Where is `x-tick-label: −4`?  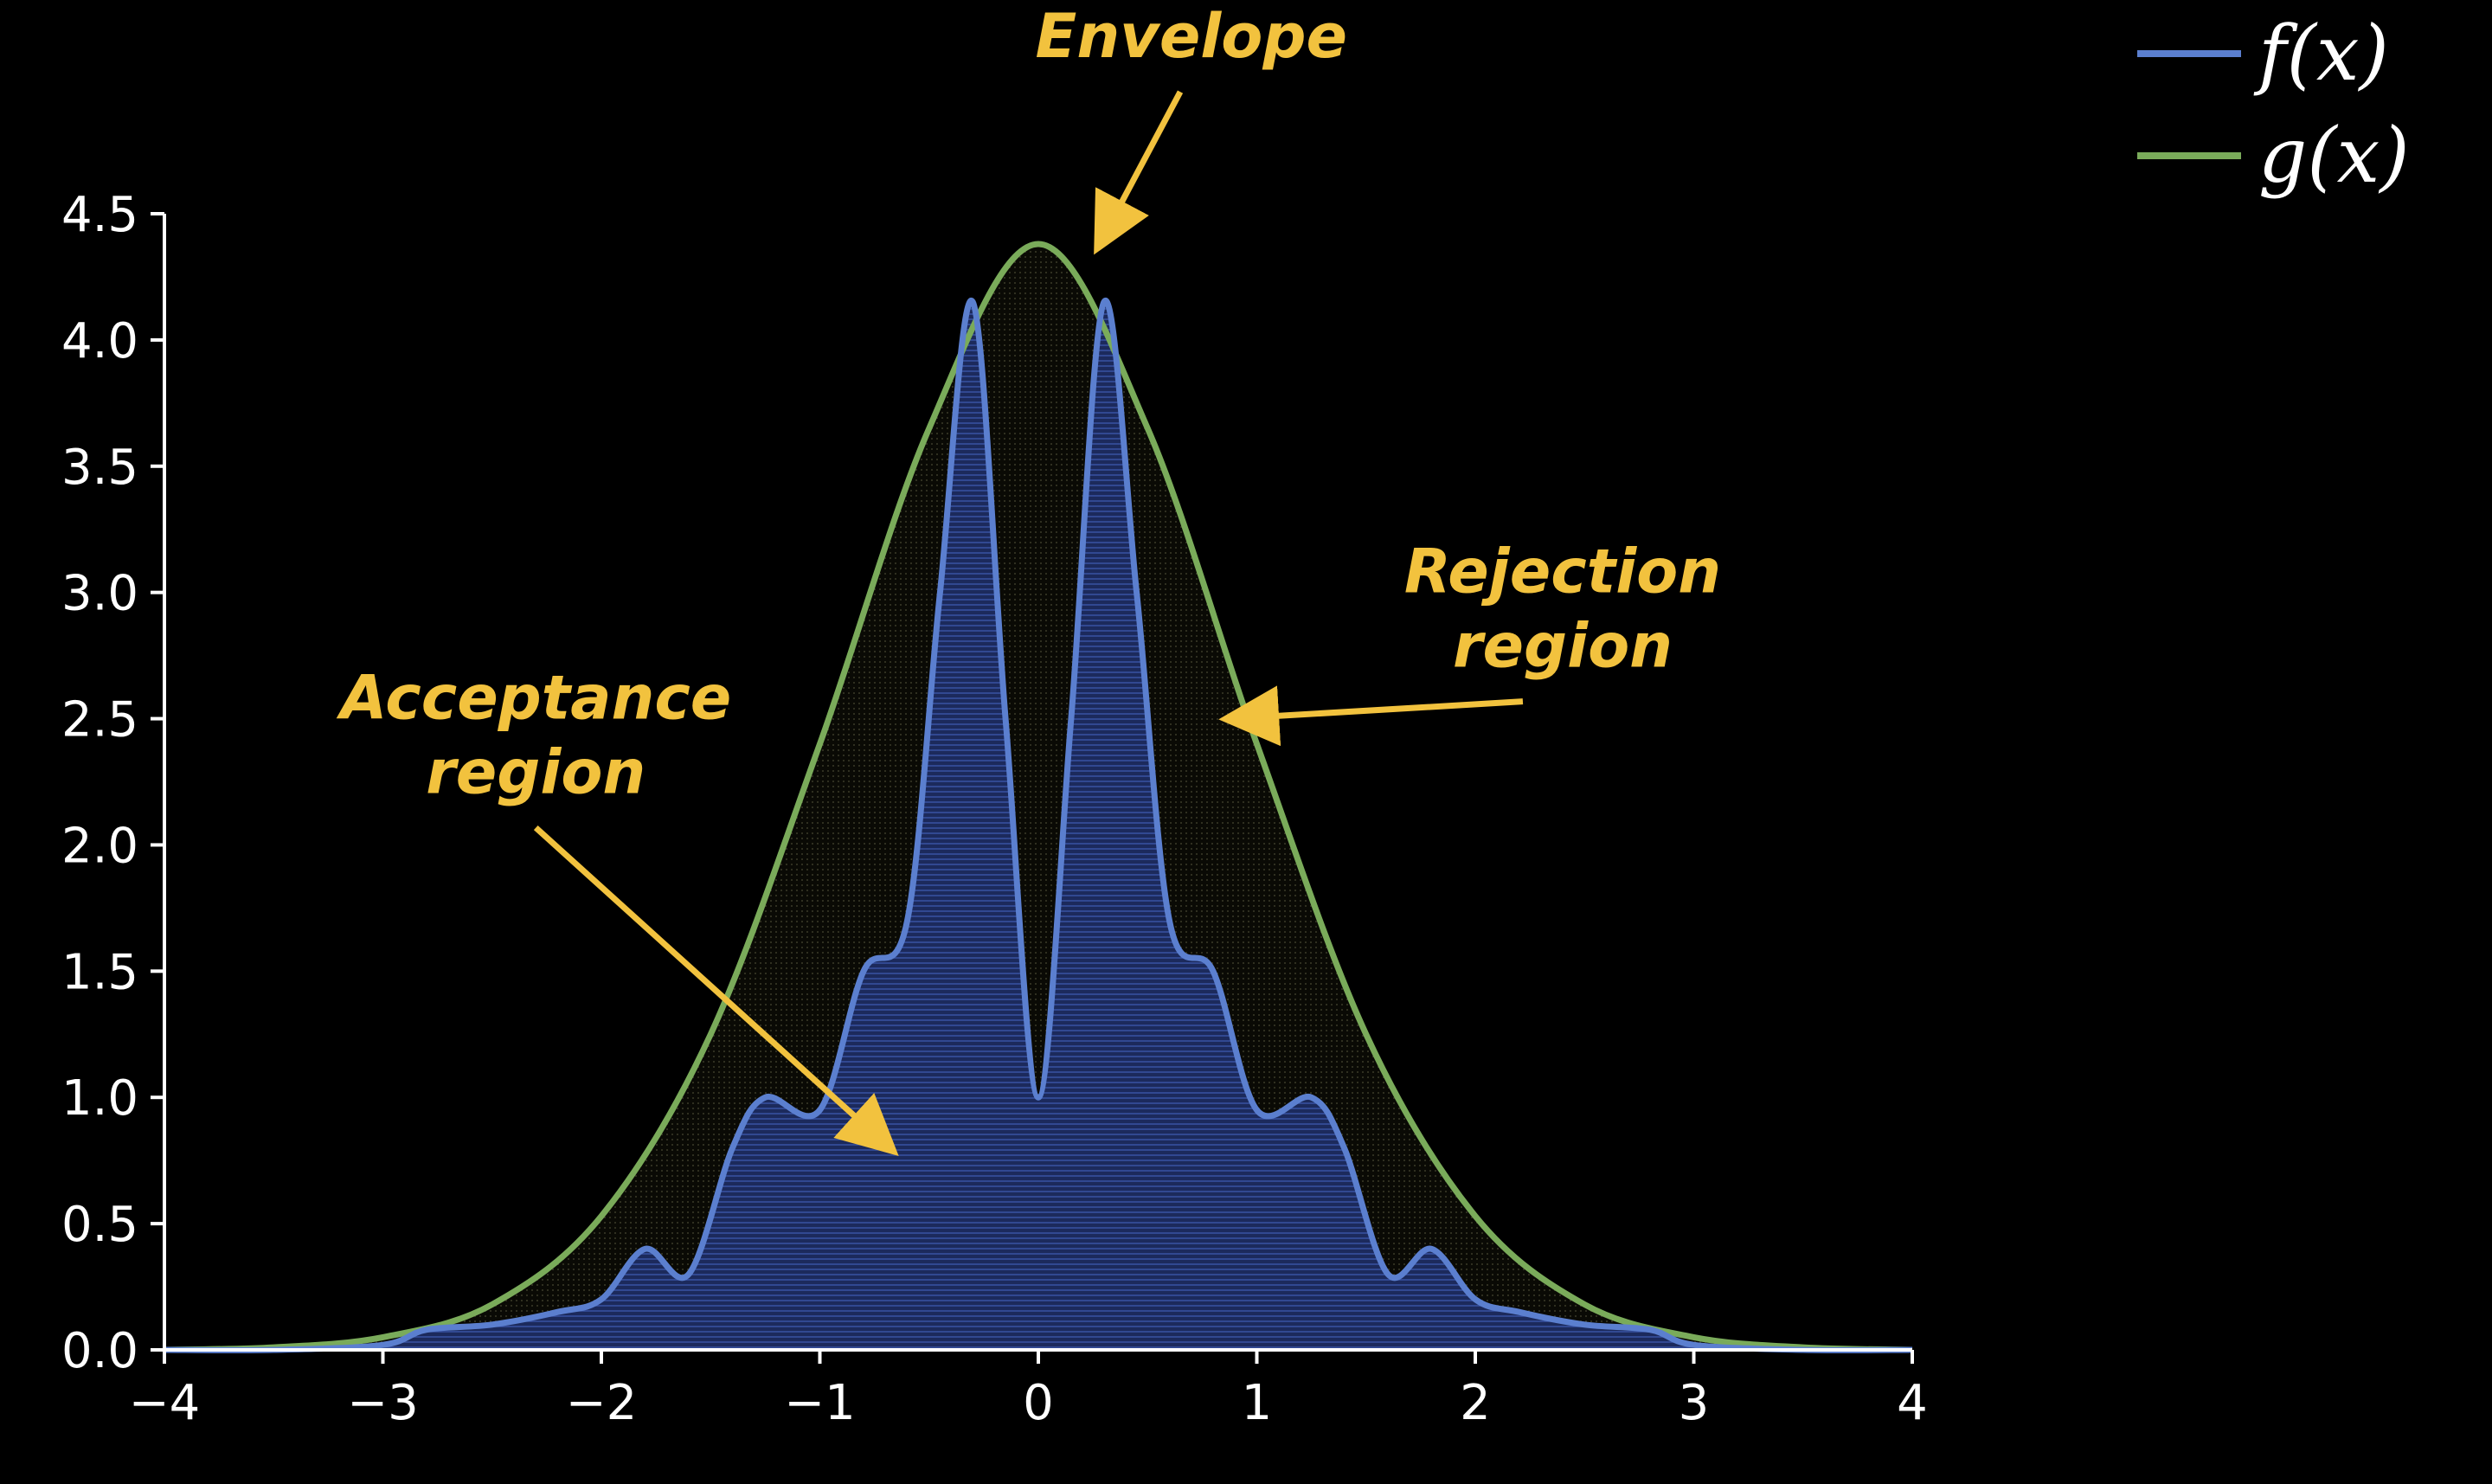 x-tick-label: −4 is located at coordinates (165, 1403).